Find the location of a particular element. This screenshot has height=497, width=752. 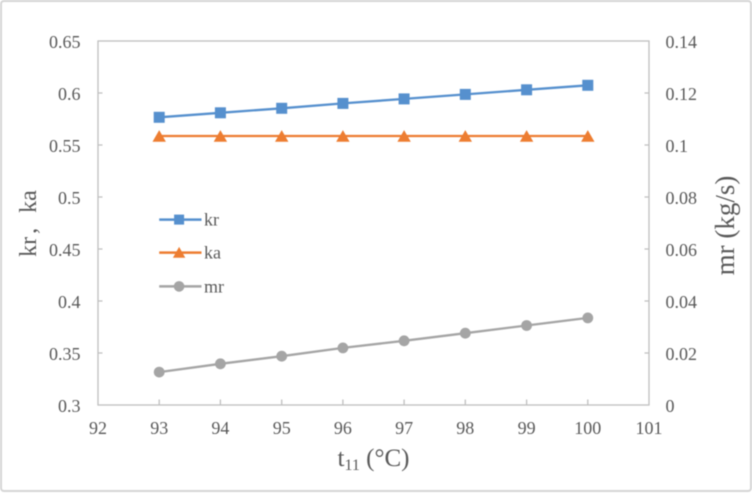

svg-text: 0.14 is located at coordinates (682, 42).